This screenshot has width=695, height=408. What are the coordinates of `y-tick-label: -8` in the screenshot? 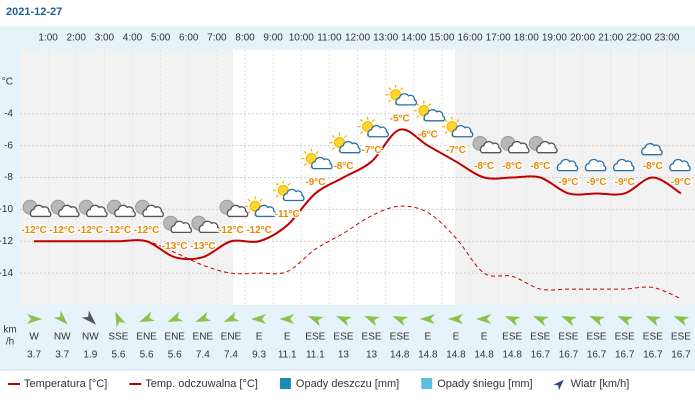 It's located at (8, 177).